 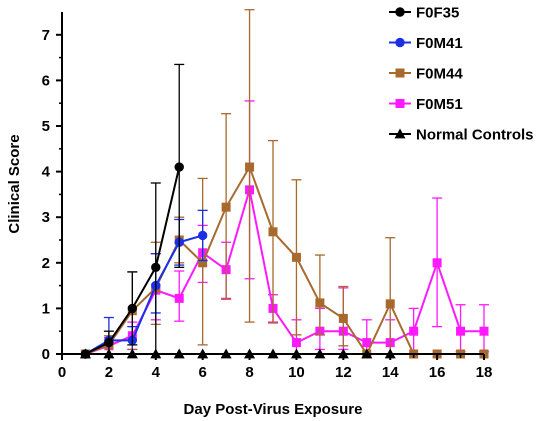 What do you see at coordinates (439, 43) in the screenshot?
I see `legend-label: F0M41` at bounding box center [439, 43].